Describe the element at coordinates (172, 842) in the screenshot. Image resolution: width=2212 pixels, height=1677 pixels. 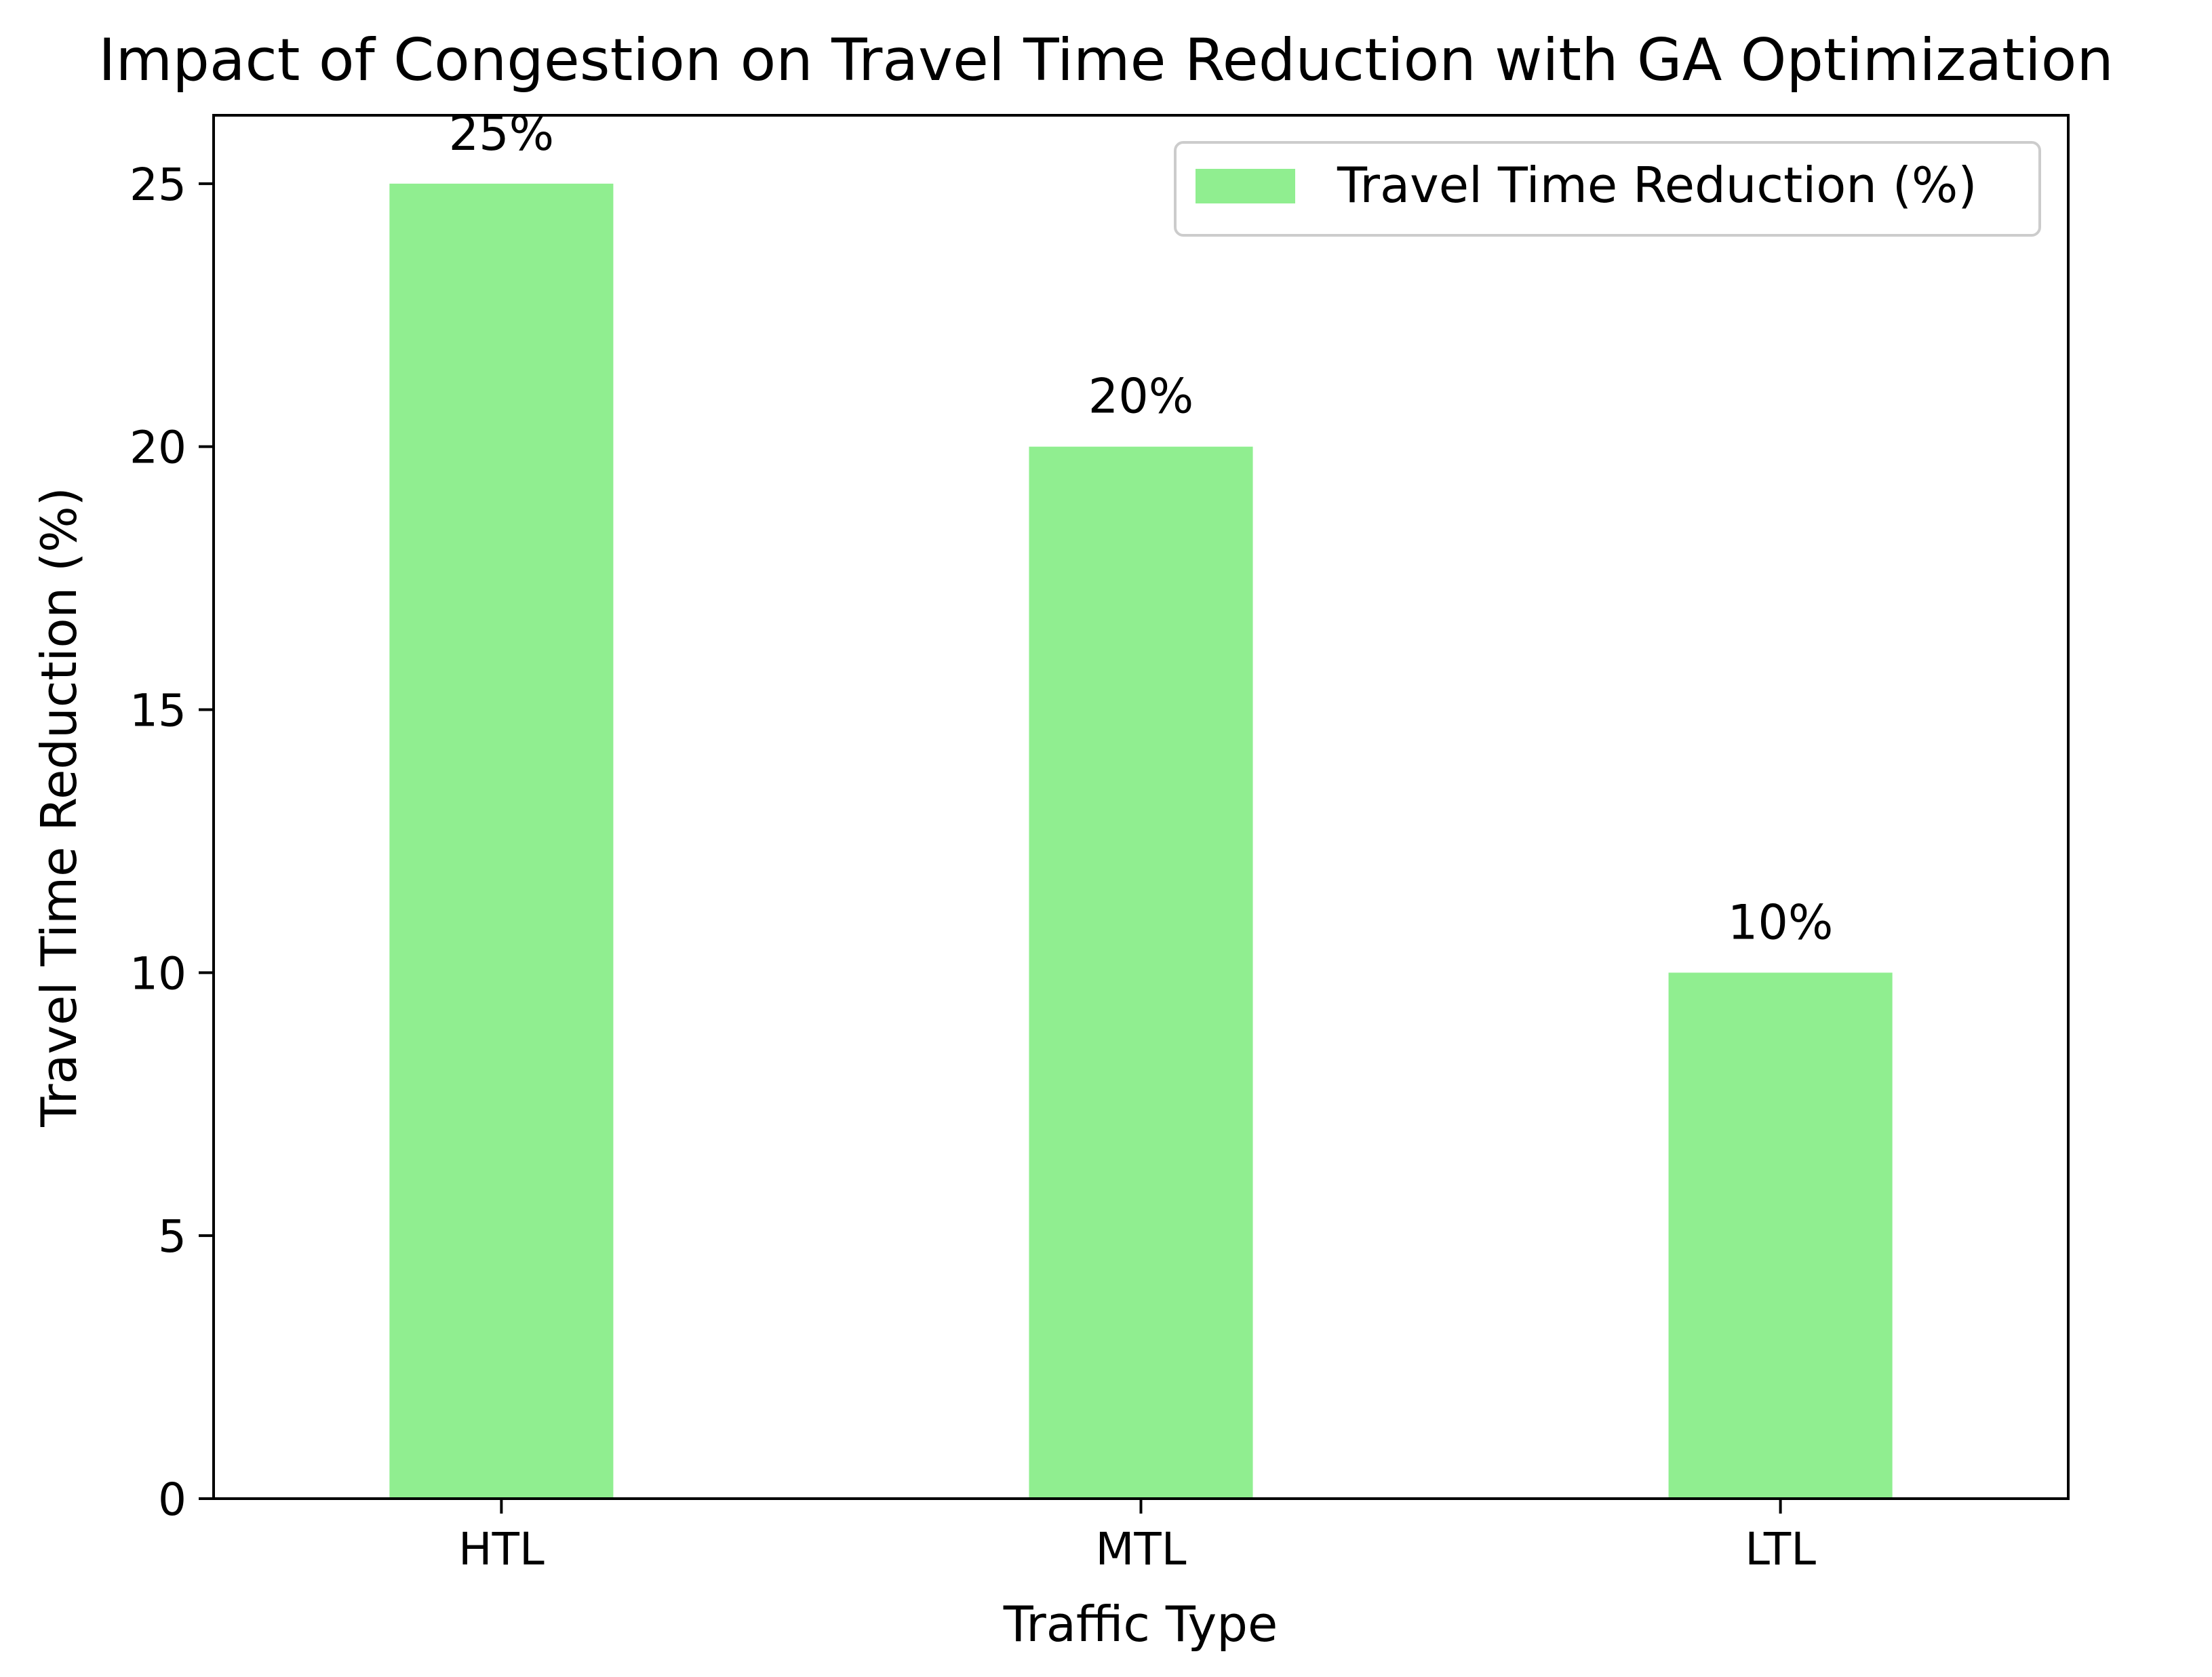
I see `y-axis-ticks: 0 5 10 15 20 25` at that location.